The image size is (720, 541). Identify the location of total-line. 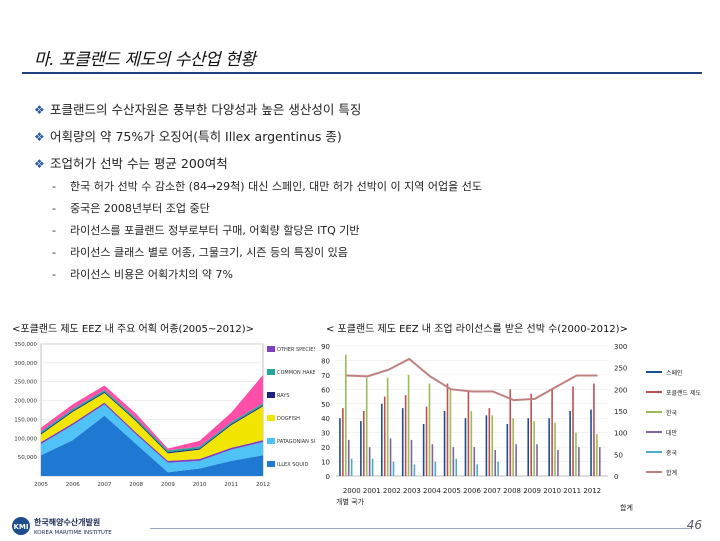
(472, 379).